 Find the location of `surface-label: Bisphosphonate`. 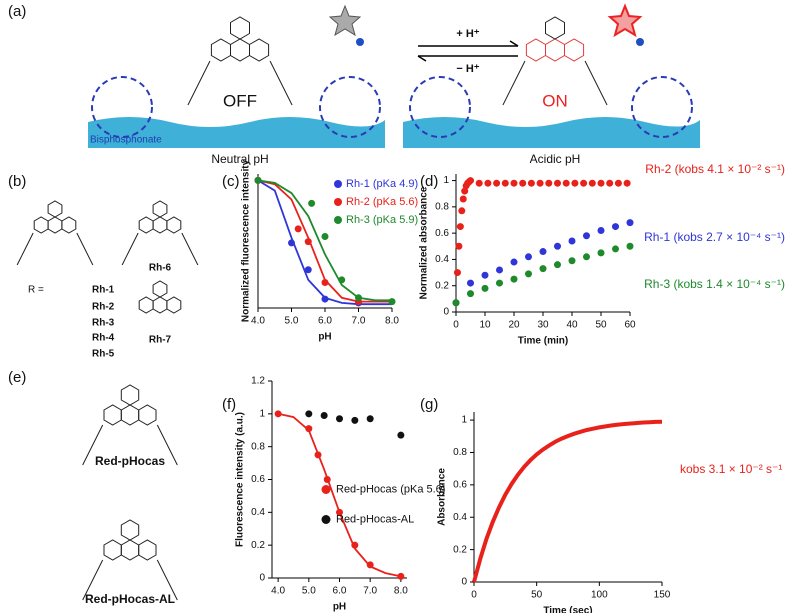

surface-label: Bisphosphonate is located at coordinates (126, 140).